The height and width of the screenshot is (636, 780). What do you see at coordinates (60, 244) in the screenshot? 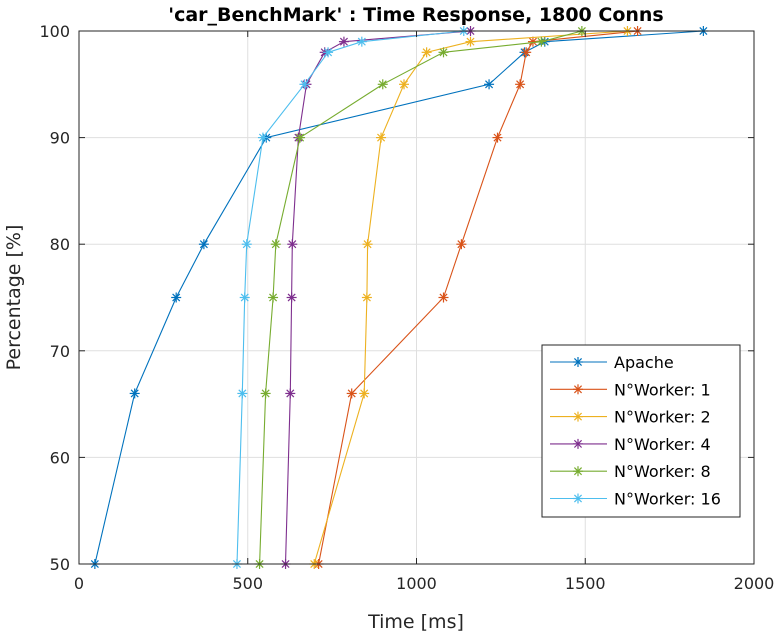
I see `y-tick-label: 80` at bounding box center [60, 244].